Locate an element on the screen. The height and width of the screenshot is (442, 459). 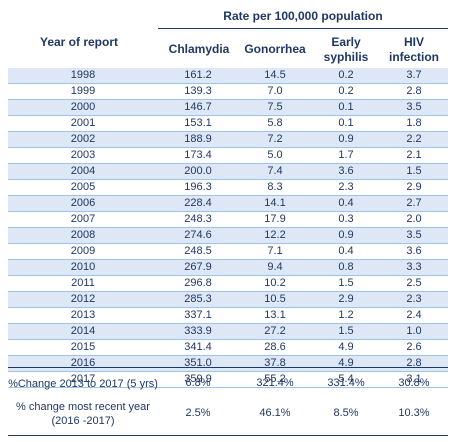
chlamydia-cell: 161.2 is located at coordinates (198, 75).